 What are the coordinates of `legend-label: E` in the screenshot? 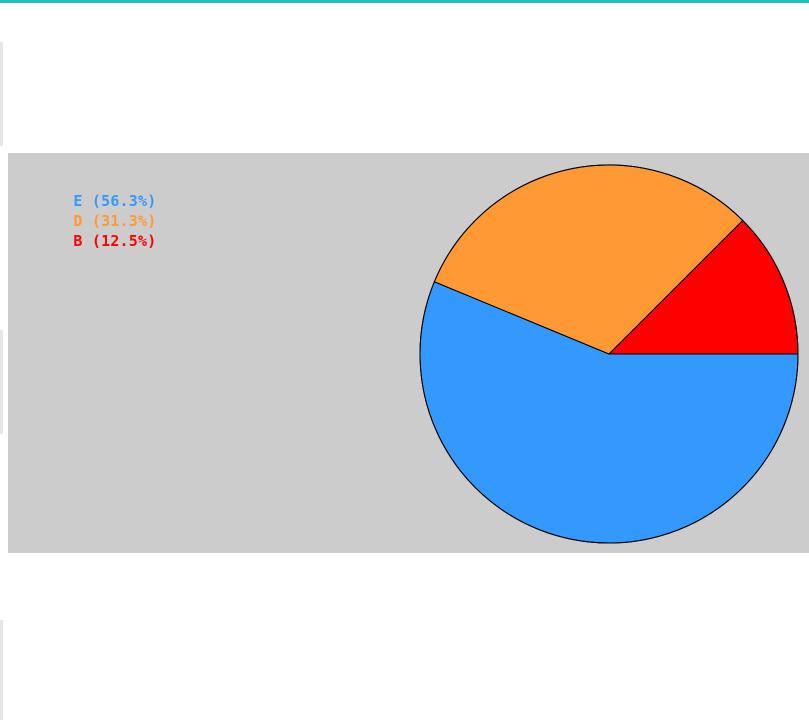 It's located at (78, 201).